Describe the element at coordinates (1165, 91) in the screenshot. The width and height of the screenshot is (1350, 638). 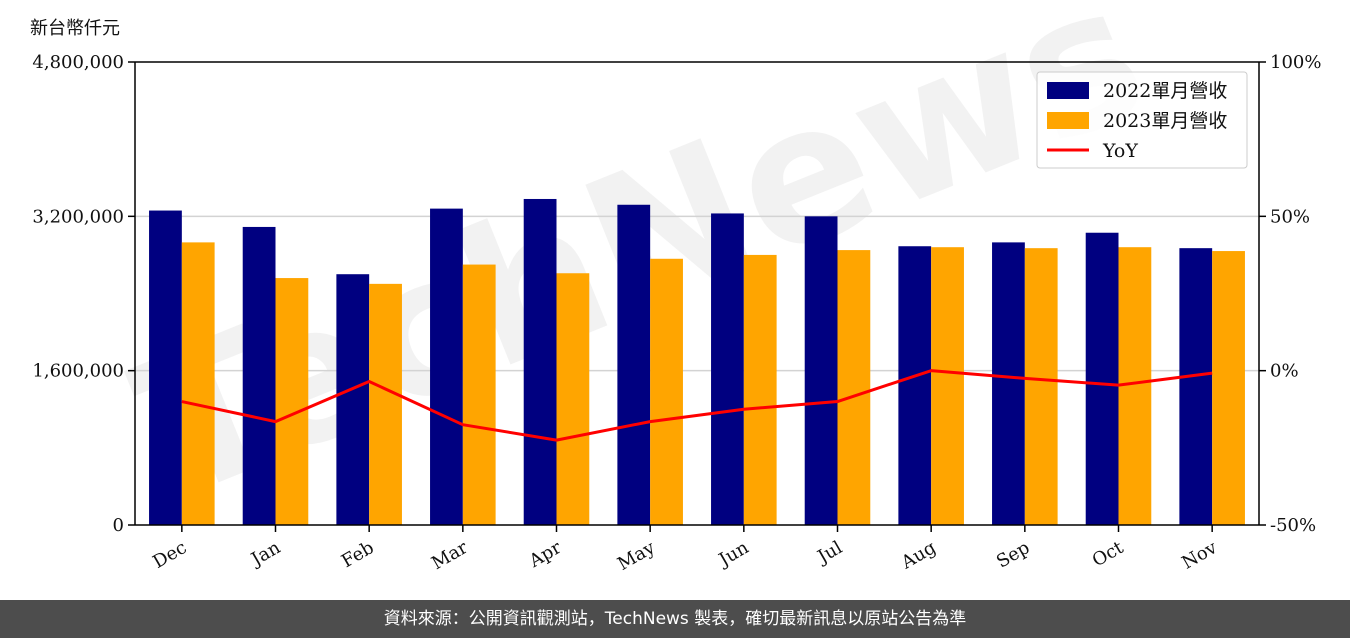
I see `legend-label-2022: 2022單月營收` at that location.